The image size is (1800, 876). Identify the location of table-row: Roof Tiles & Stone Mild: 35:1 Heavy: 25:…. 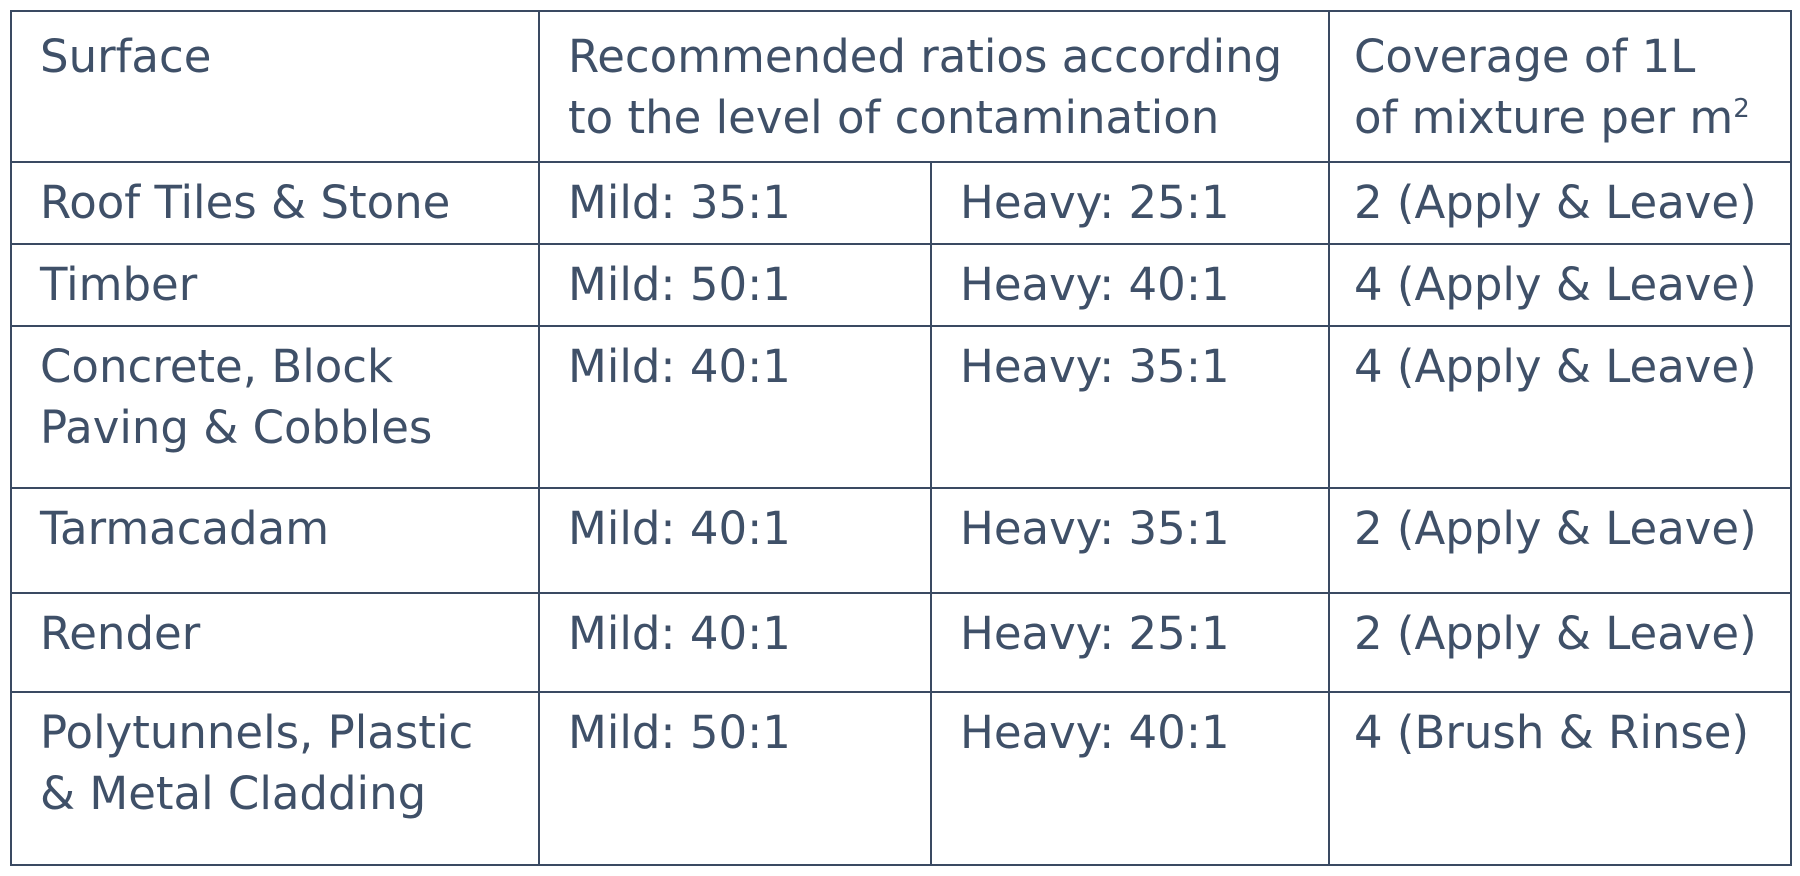
(901, 203).